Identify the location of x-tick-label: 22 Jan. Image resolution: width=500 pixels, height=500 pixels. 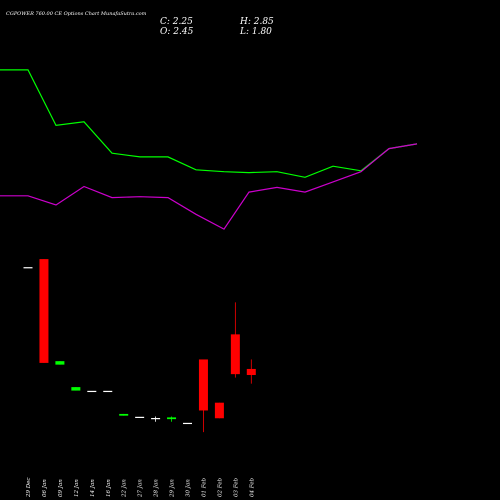
(125, 488).